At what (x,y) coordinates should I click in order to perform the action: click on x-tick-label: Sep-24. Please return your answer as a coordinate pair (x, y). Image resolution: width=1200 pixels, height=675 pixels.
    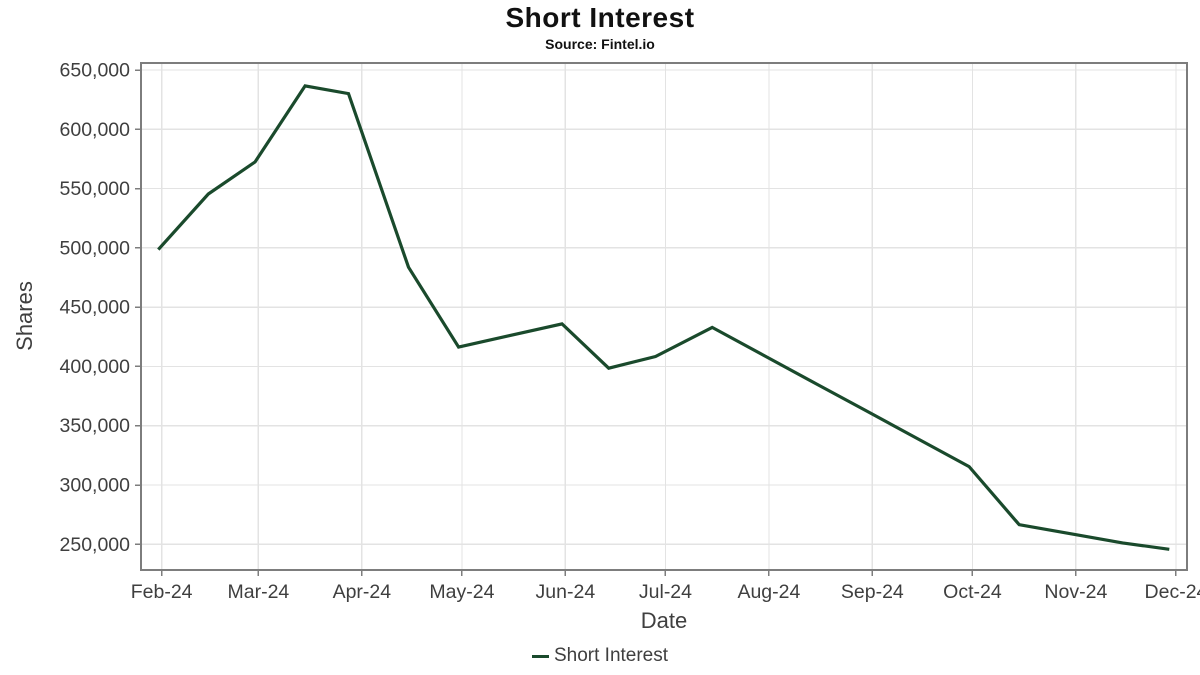
    Looking at the image, I should click on (872, 592).